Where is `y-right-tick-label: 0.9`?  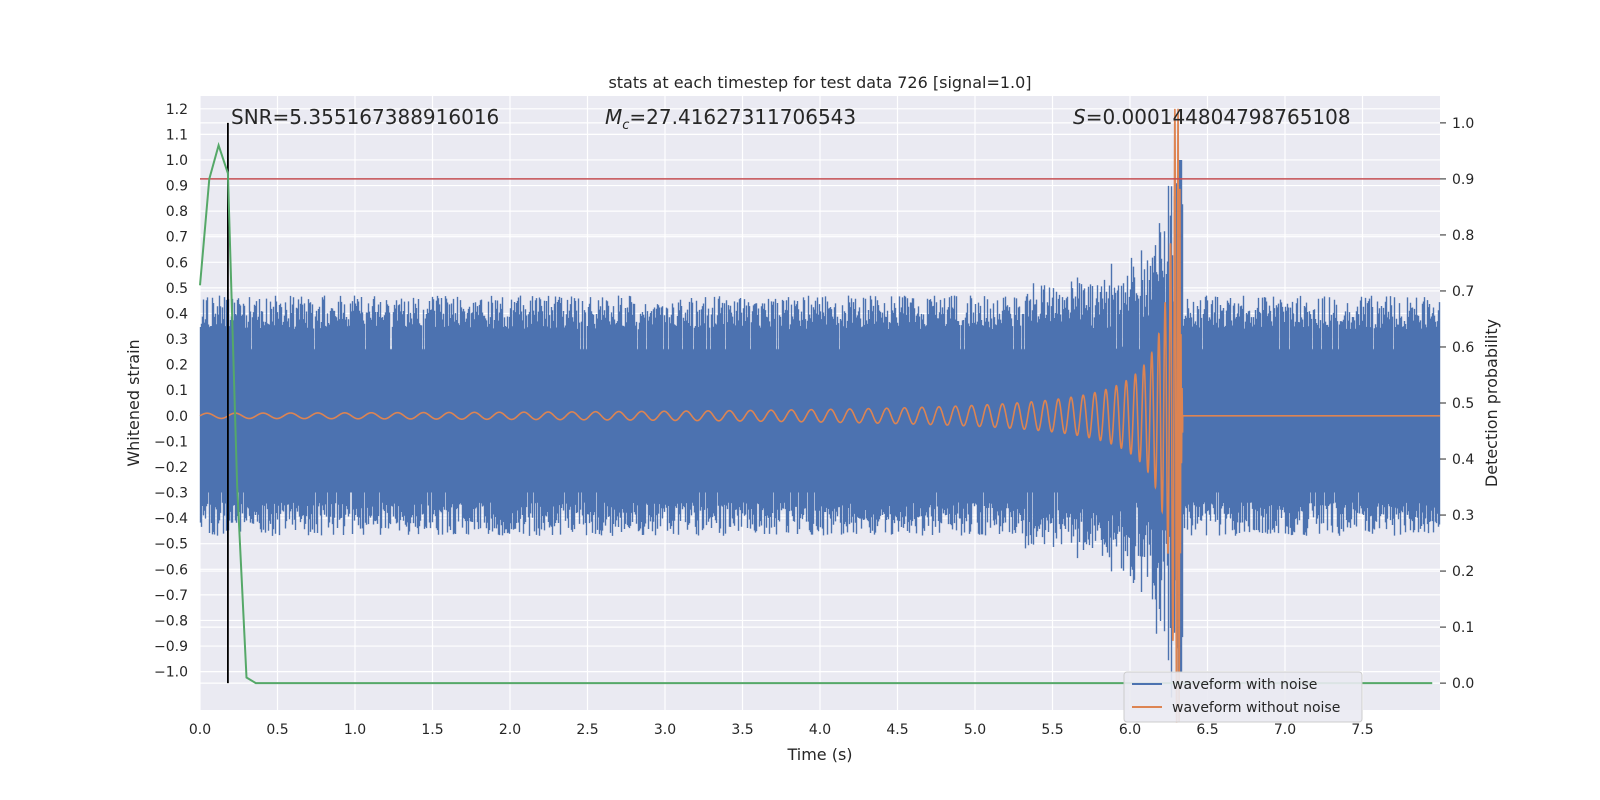
y-right-tick-label: 0.9 is located at coordinates (1463, 180).